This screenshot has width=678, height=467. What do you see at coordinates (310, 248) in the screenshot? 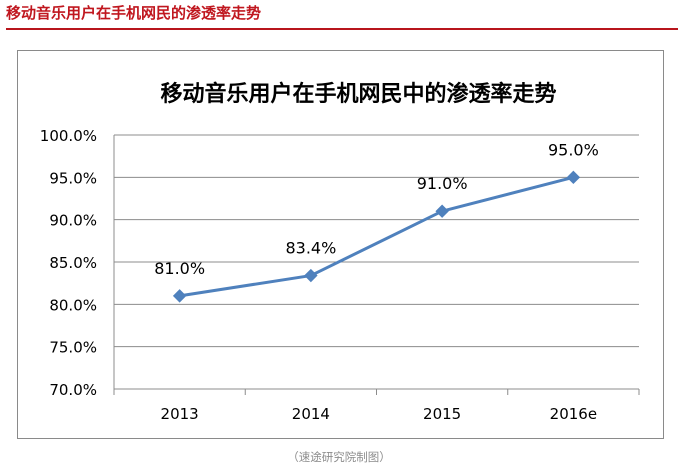
I see `data-label: 83.4%` at bounding box center [310, 248].